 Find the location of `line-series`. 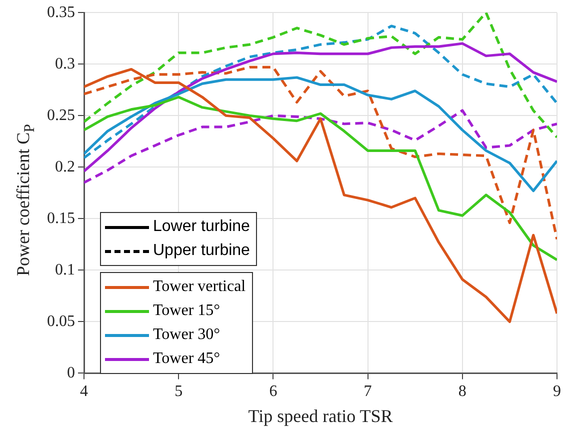

line-series is located at coordinates (320, 146).